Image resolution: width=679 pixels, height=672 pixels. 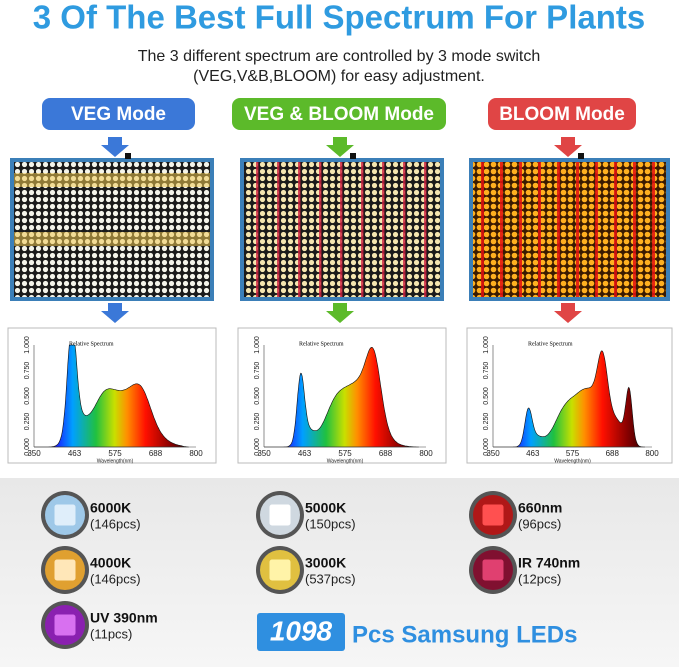 I want to click on led-count: (11pcs), so click(x=111, y=633).